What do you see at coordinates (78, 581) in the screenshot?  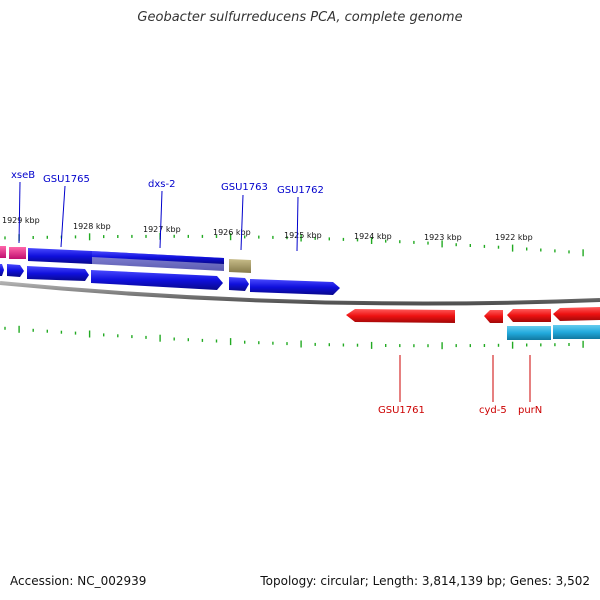 I see `accession-text: Accession: NC_002939` at bounding box center [78, 581].